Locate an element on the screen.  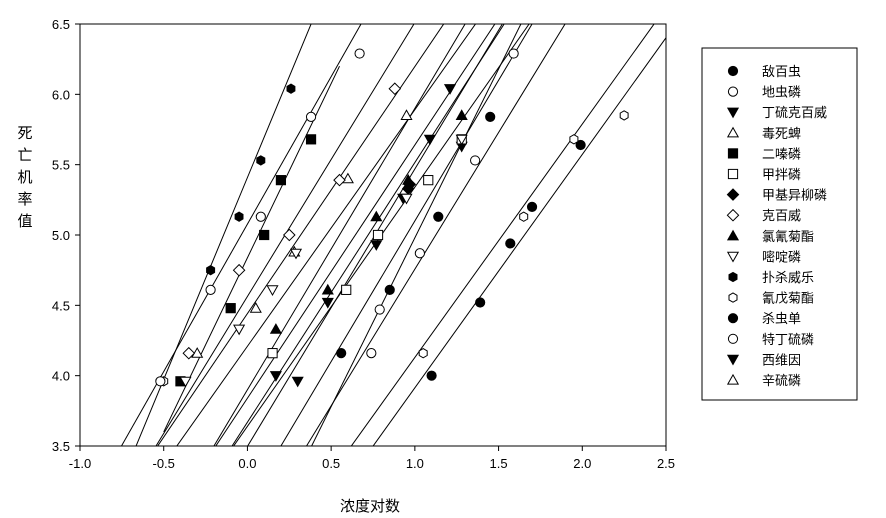
y-axis-label-char: 率 is located at coordinates (24, 199).